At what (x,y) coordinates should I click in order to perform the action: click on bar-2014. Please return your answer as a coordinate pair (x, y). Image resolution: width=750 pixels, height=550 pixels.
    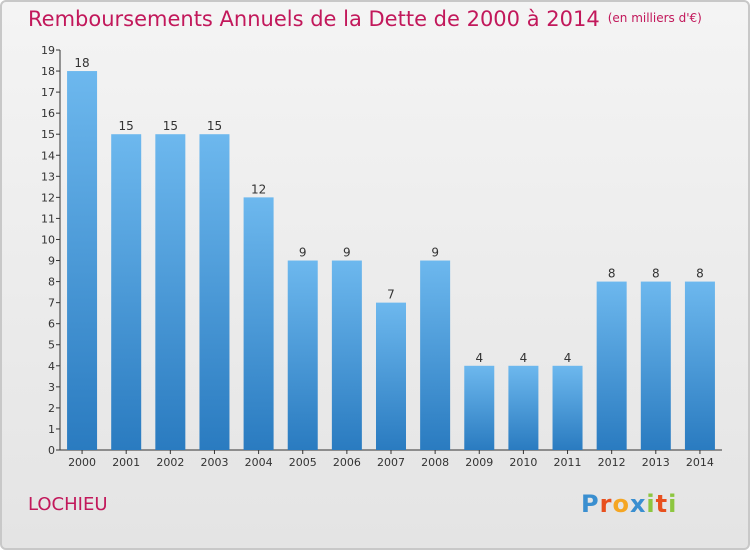
    Looking at the image, I should click on (699, 365).